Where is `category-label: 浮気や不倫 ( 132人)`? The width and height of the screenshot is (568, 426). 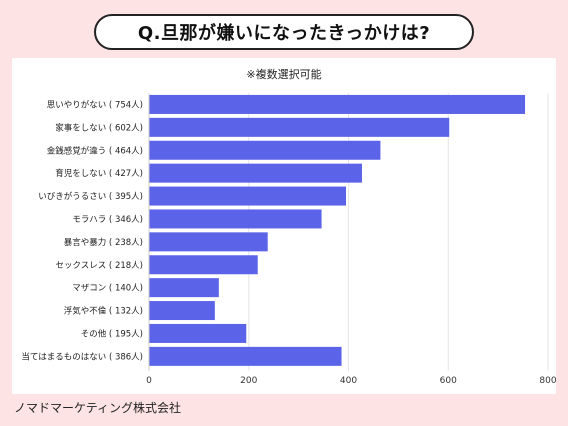
category-label: 浮気や不倫 ( 132人) is located at coordinates (103, 311).